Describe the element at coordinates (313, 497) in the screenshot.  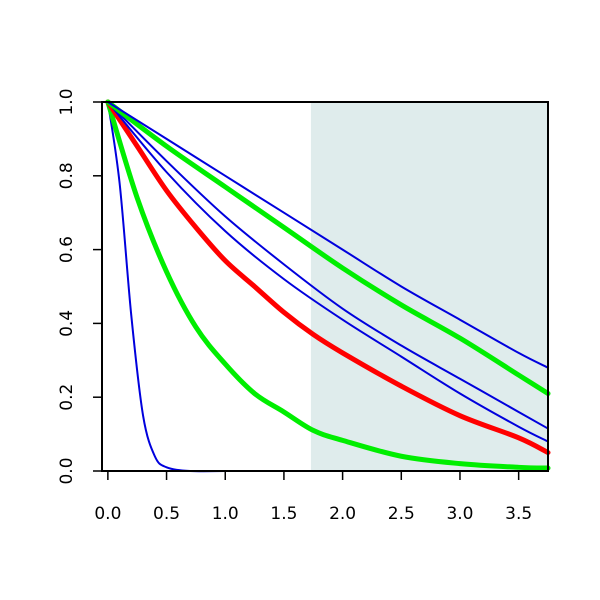
I see `x-ticks-layer: 0.0 0.5 1.0 1.5 2.0 2.5 3.0 3.5` at that location.